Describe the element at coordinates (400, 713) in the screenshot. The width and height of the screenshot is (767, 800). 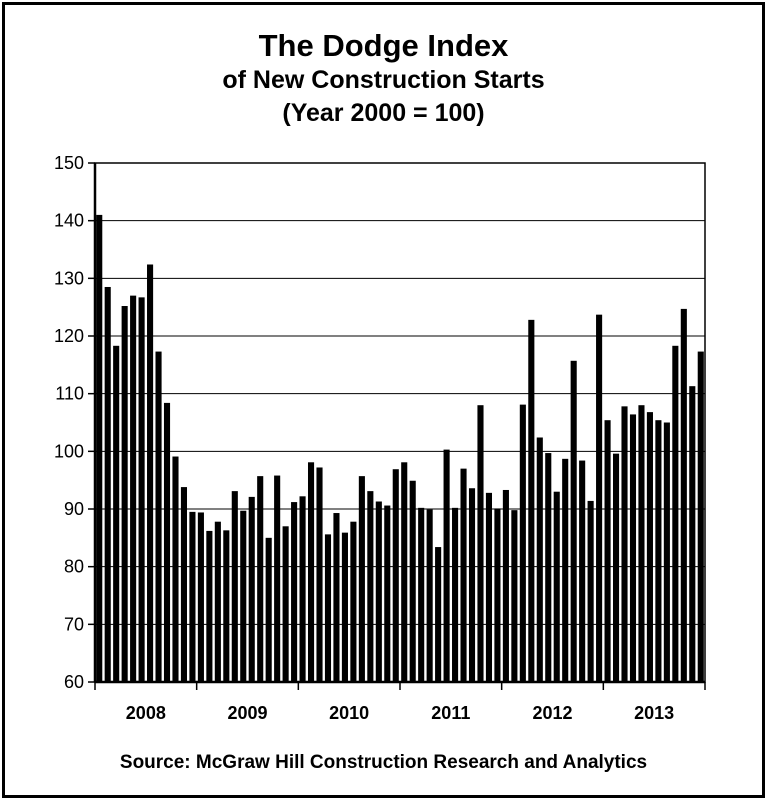
I see `x-year-labels: 2008 2009 2010 2011 2012 2013` at that location.